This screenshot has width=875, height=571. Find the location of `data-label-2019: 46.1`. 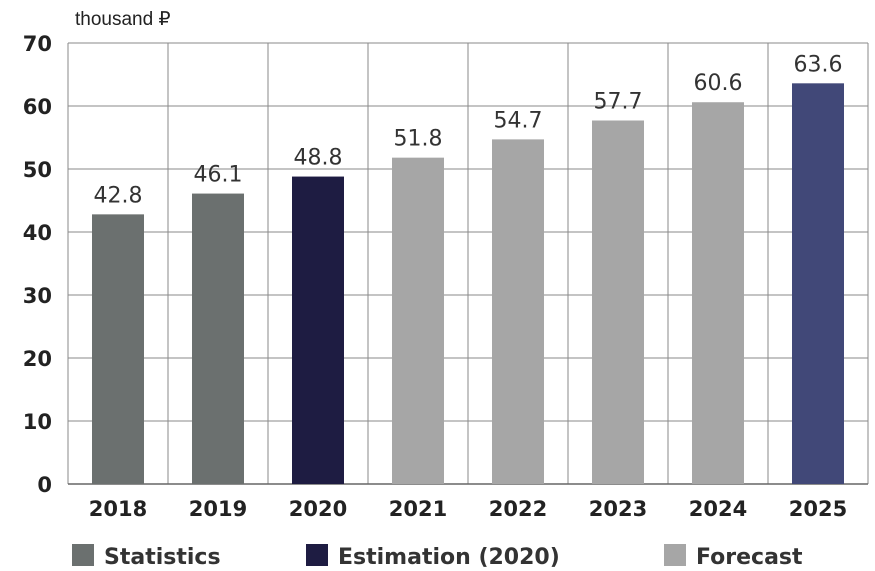

data-label-2019: 46.1 is located at coordinates (218, 175).